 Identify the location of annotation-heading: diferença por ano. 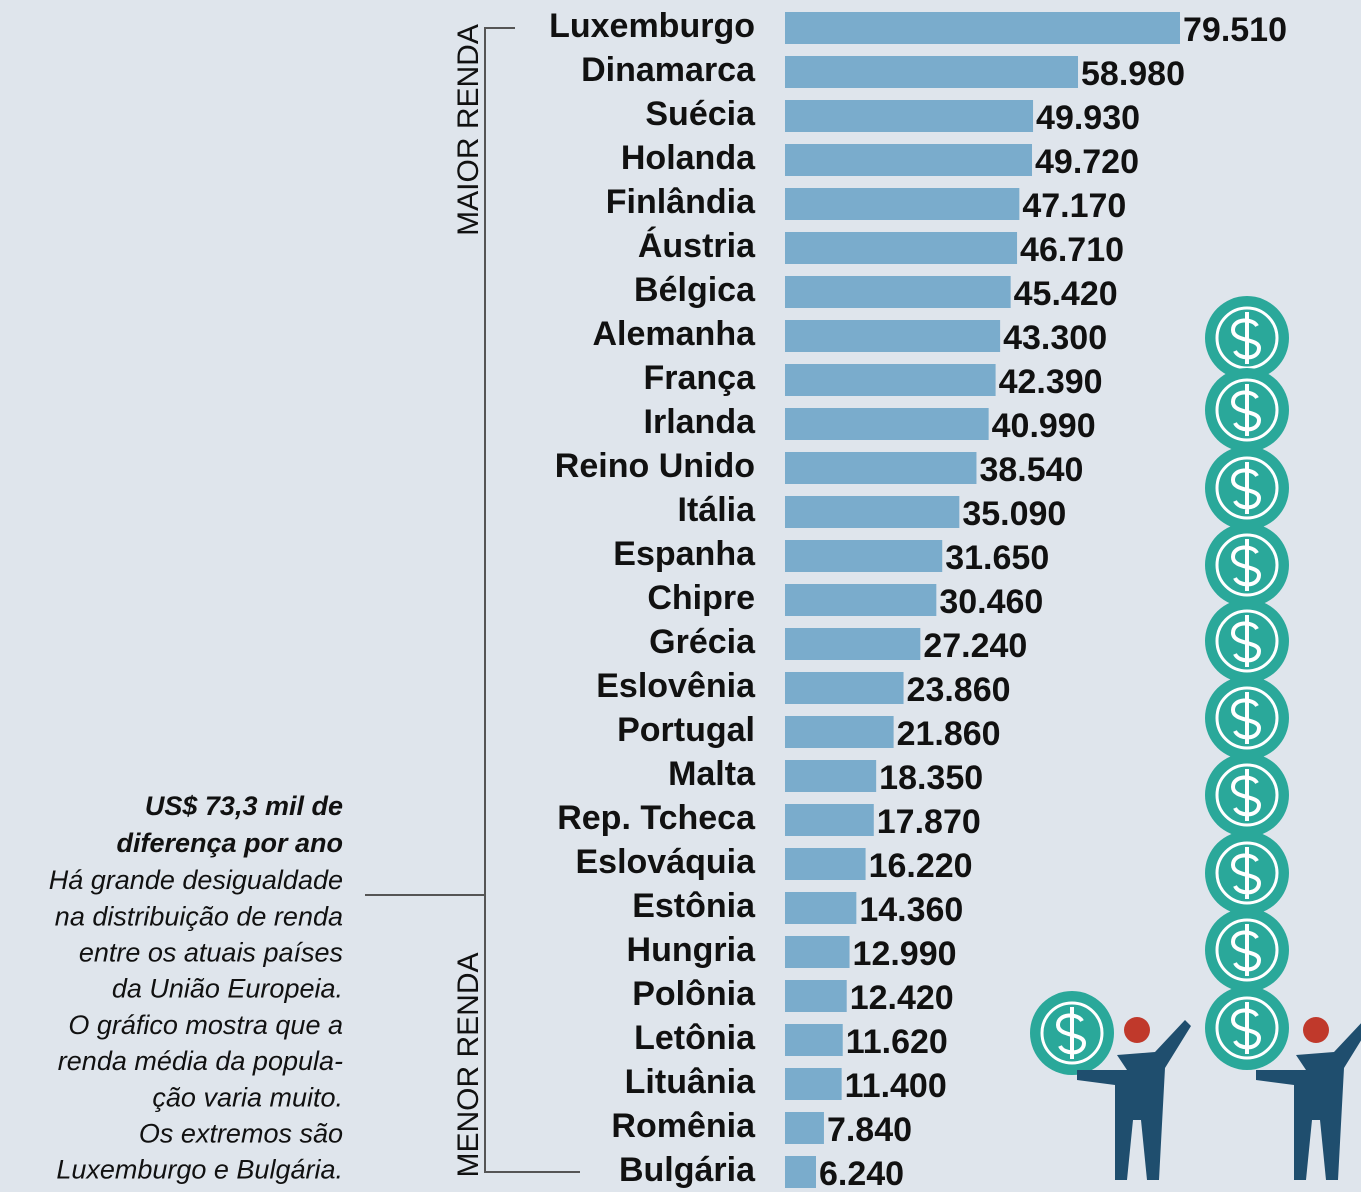
(229, 843).